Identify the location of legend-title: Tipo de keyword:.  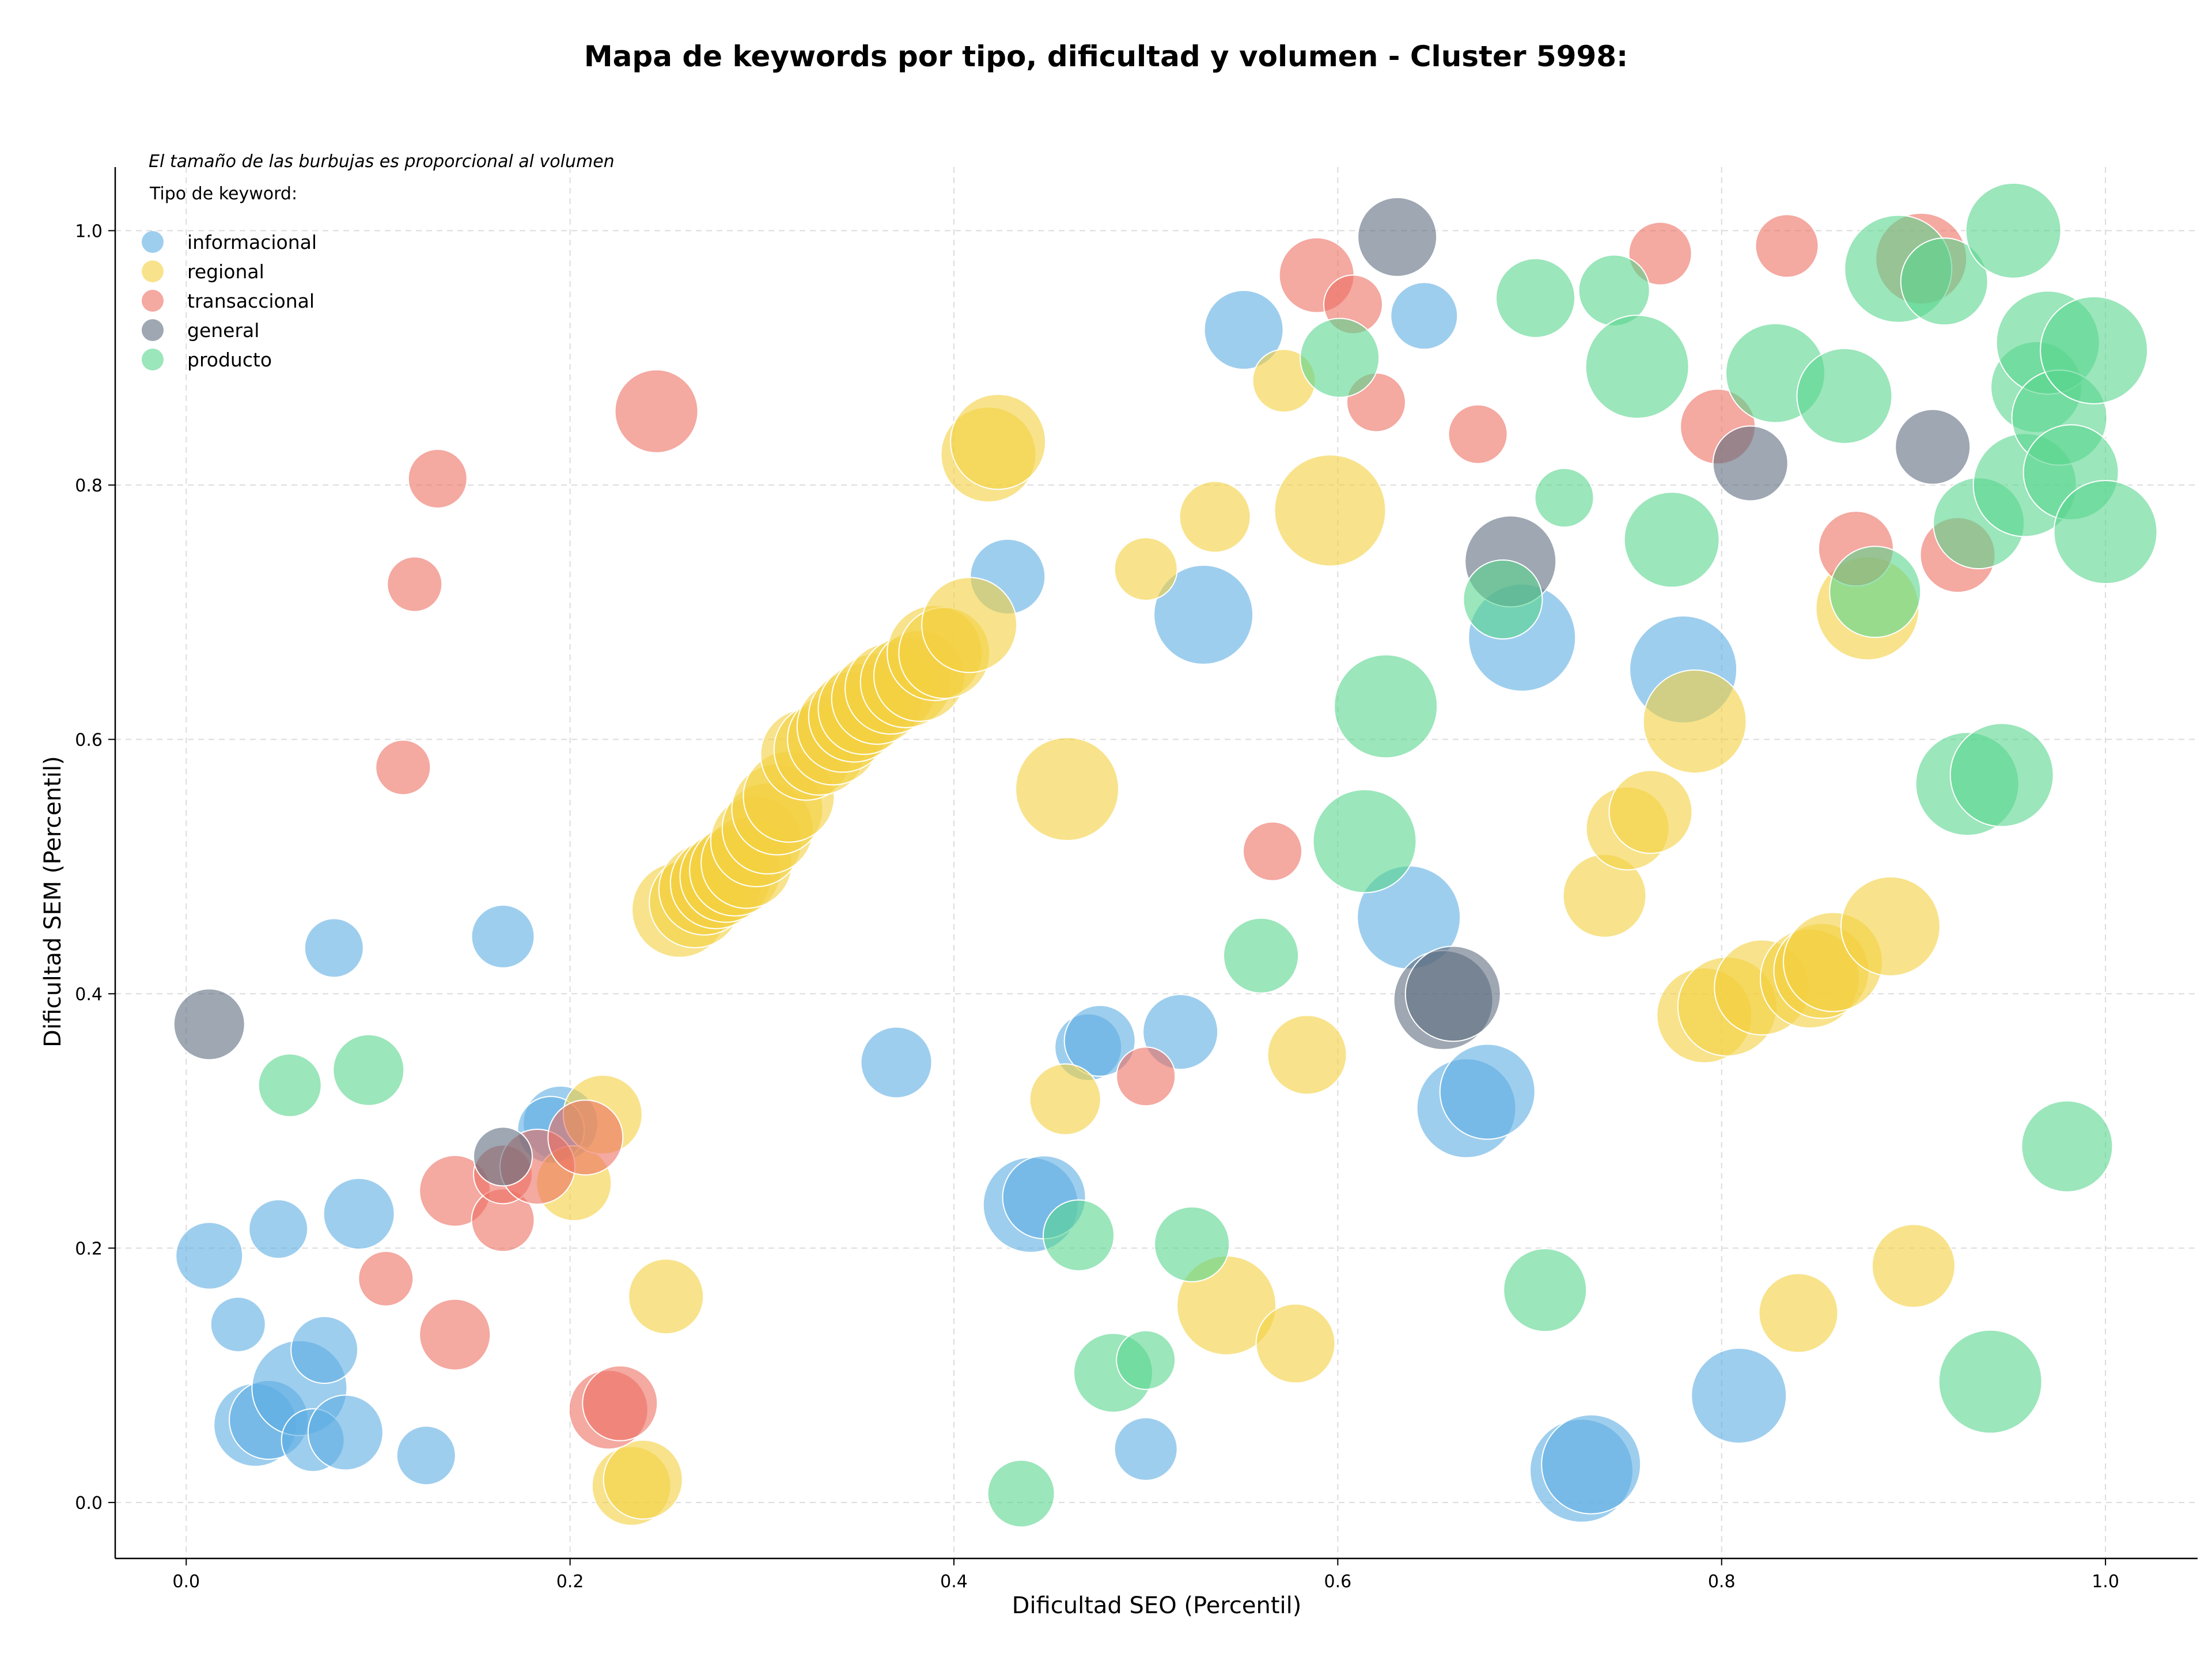
(223, 194).